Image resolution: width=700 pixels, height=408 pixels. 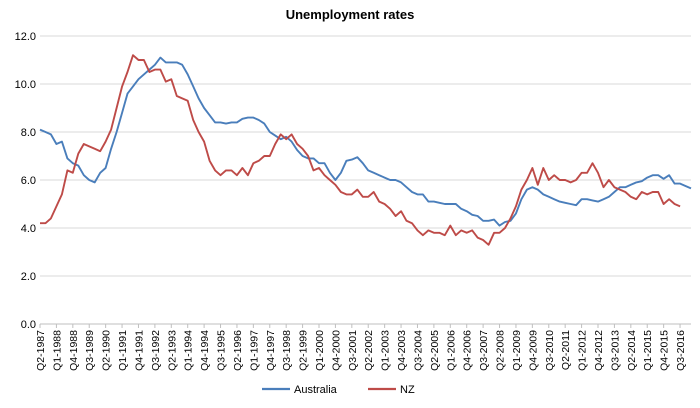 I want to click on y-tick-label: 6.0, so click(x=28, y=181).